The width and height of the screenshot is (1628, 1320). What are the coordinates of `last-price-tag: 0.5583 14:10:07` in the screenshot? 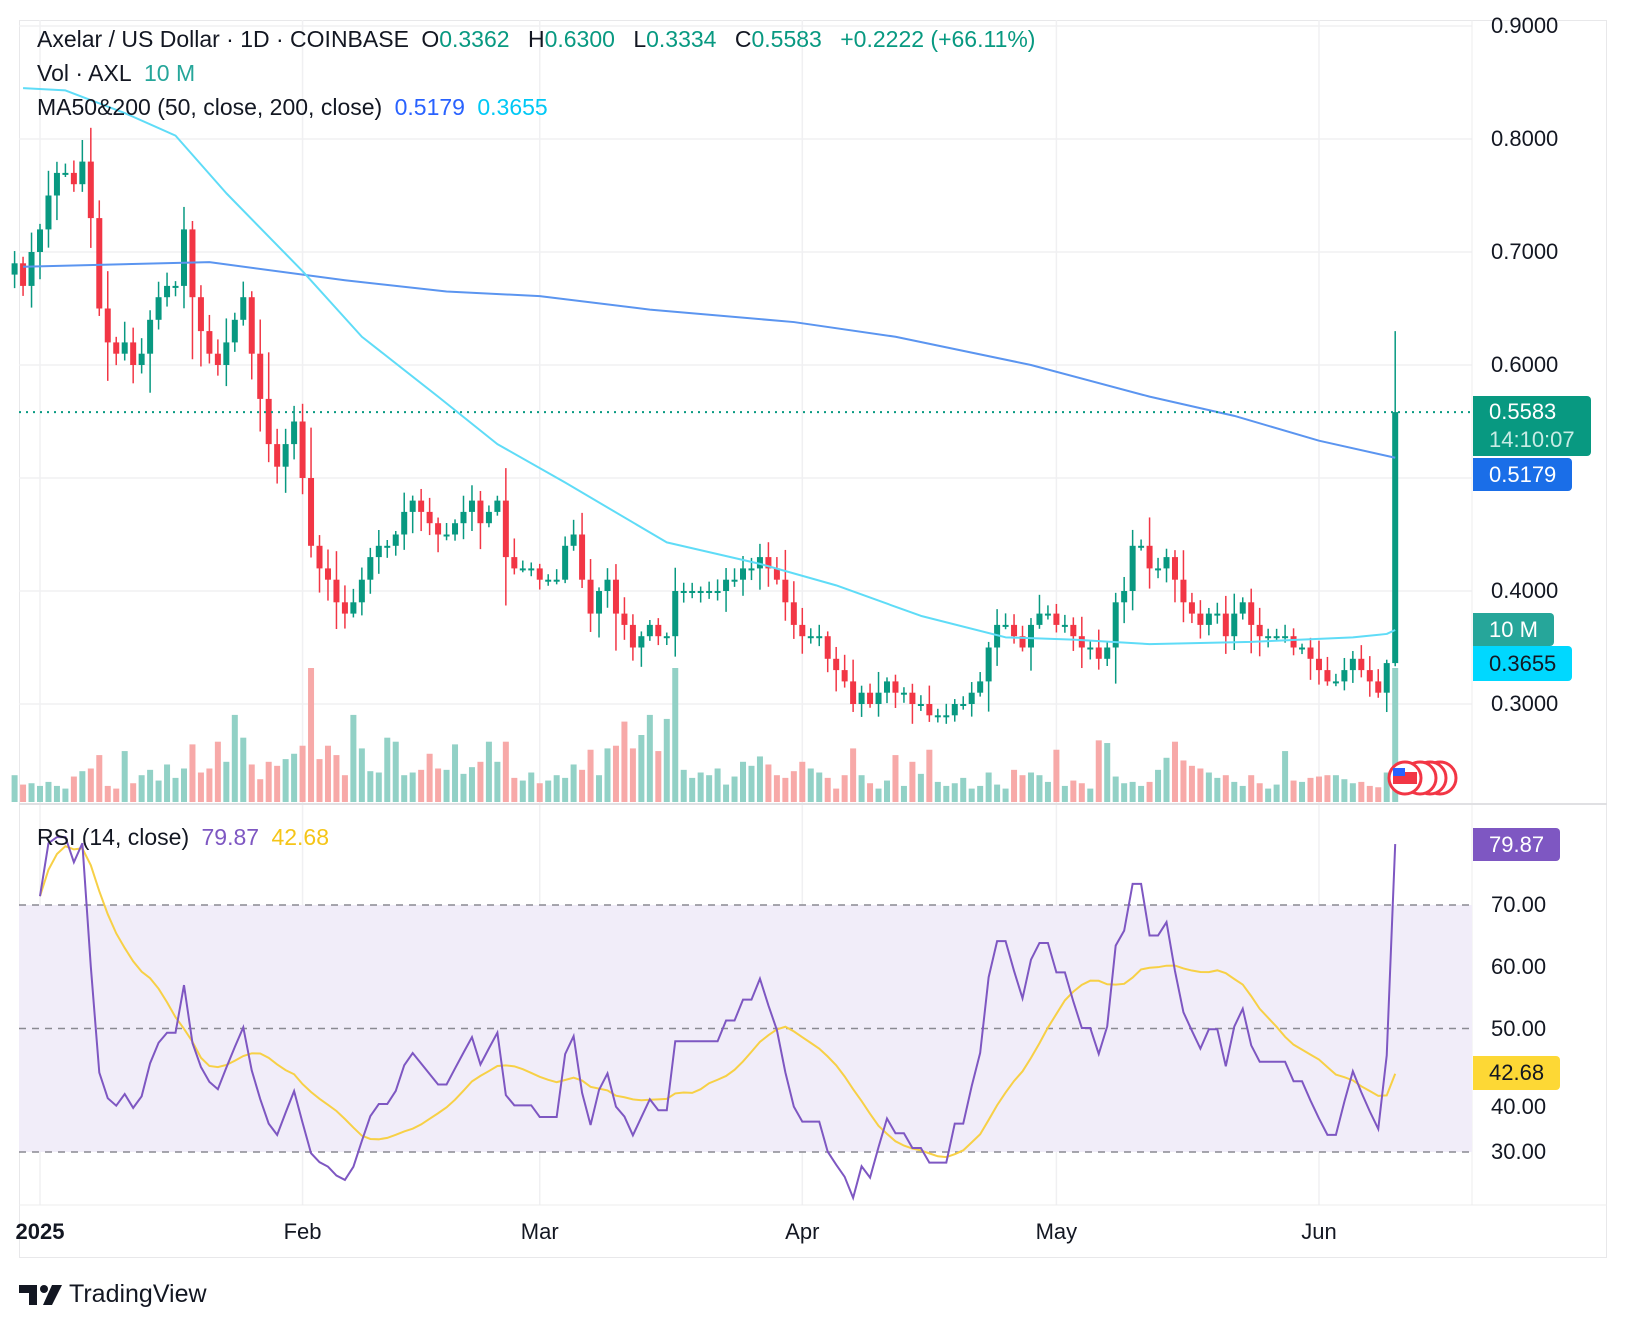 It's located at (1532, 426).